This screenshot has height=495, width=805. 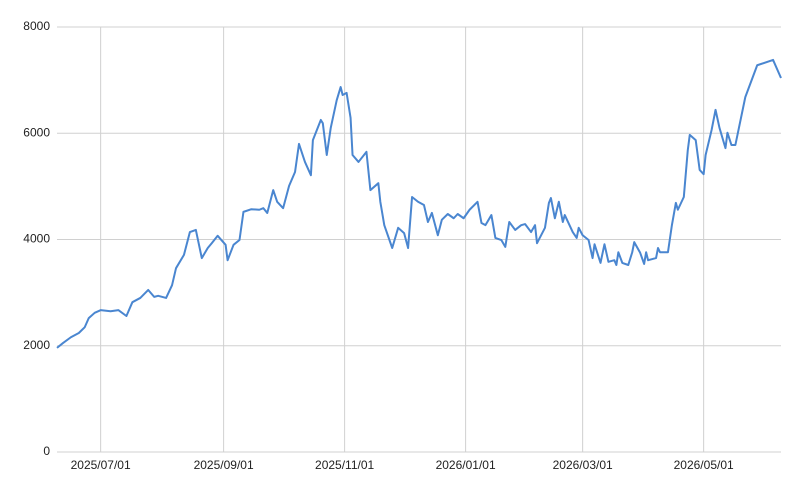 I want to click on y-tick-label: 4000, so click(x=36, y=239).